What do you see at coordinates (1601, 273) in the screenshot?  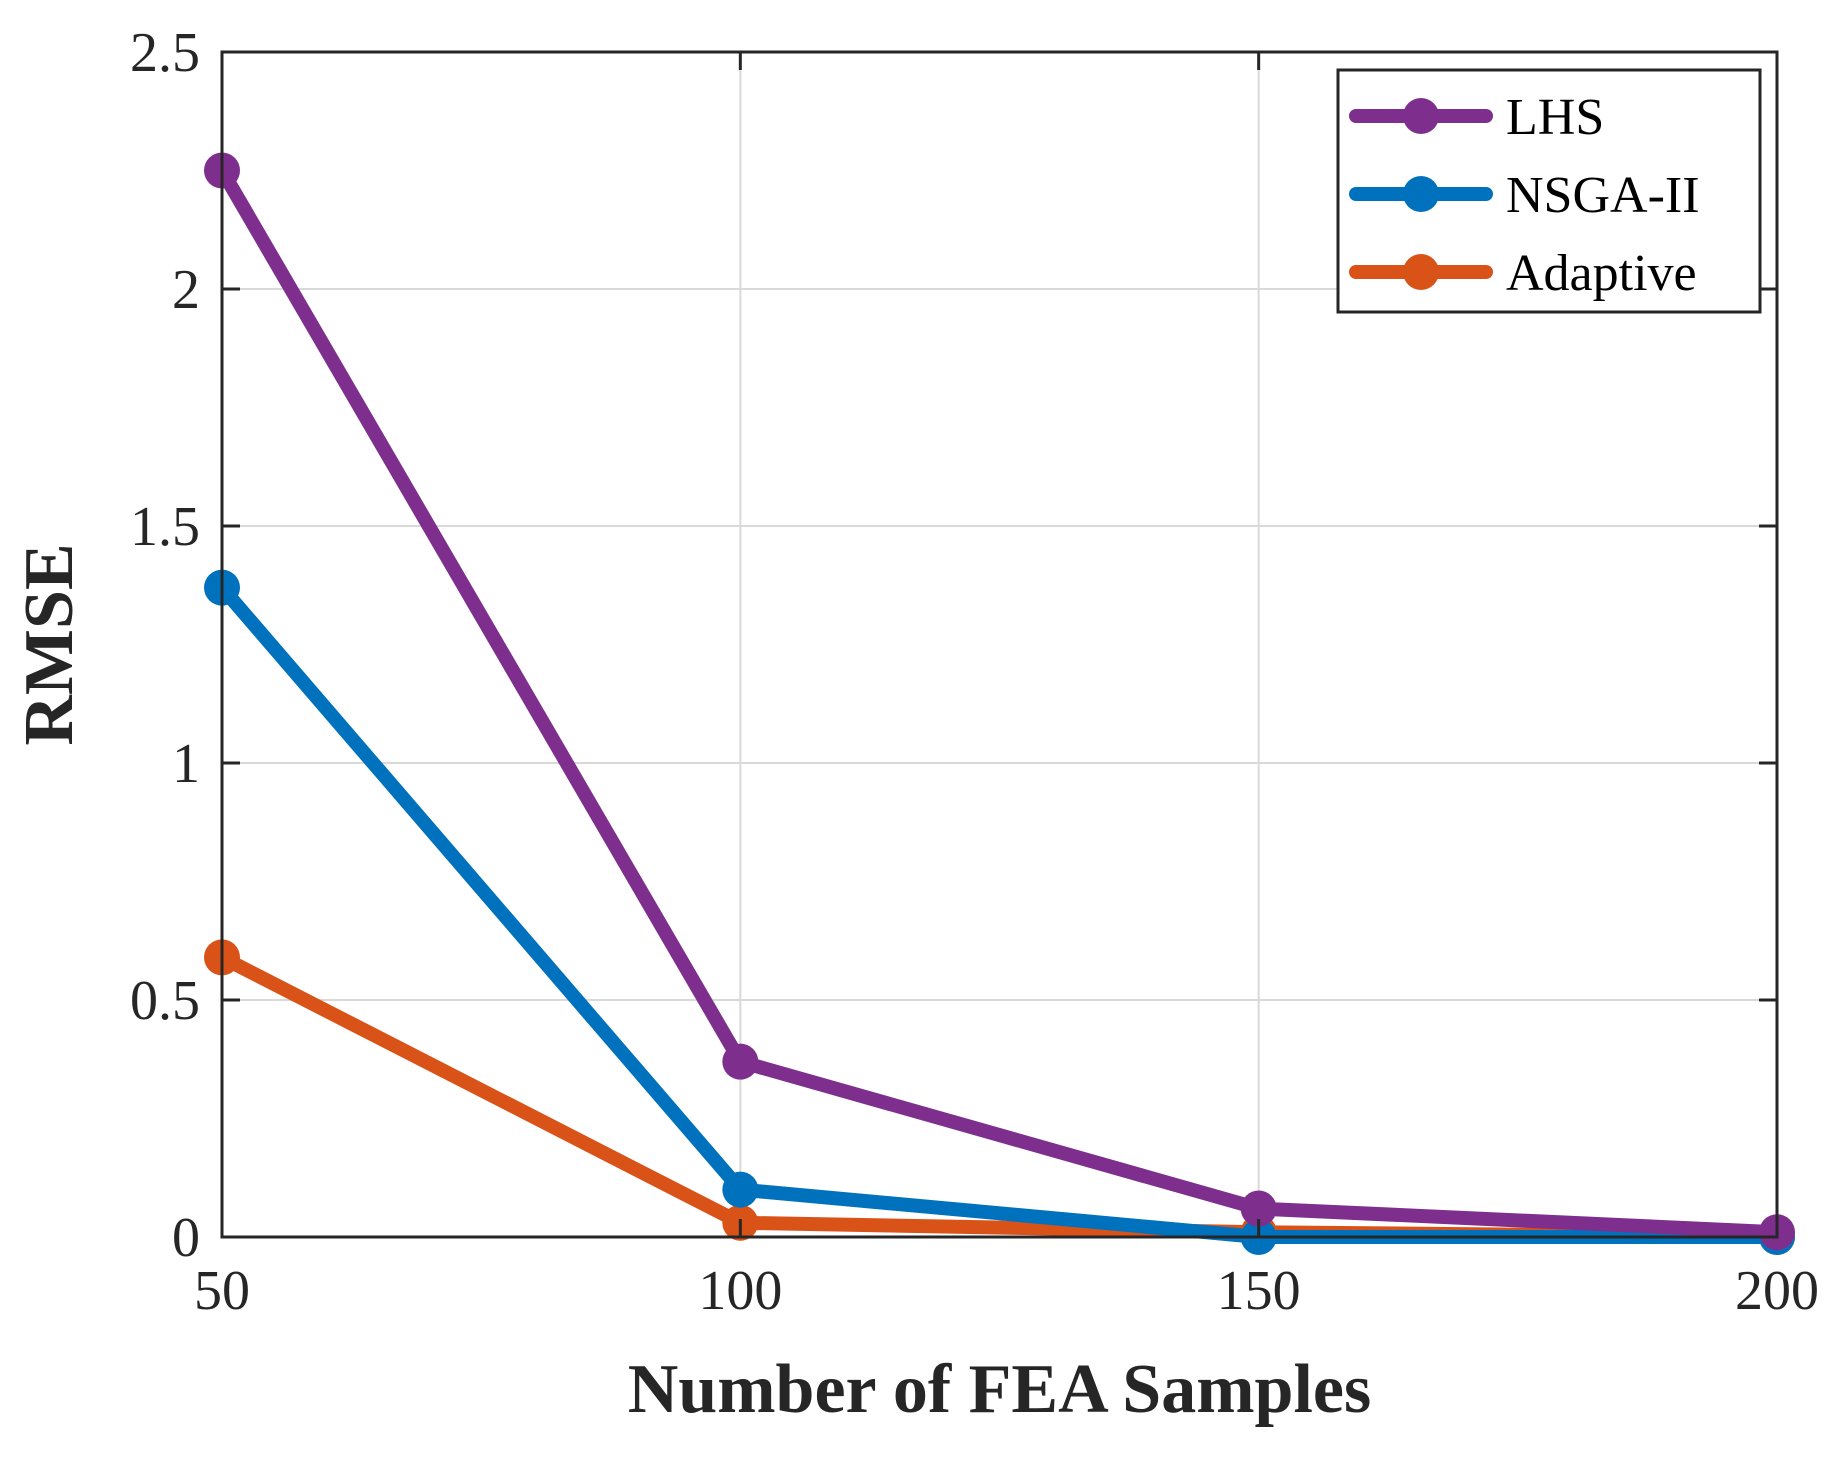 I see `legend-label-adaptive: Adaptive` at bounding box center [1601, 273].